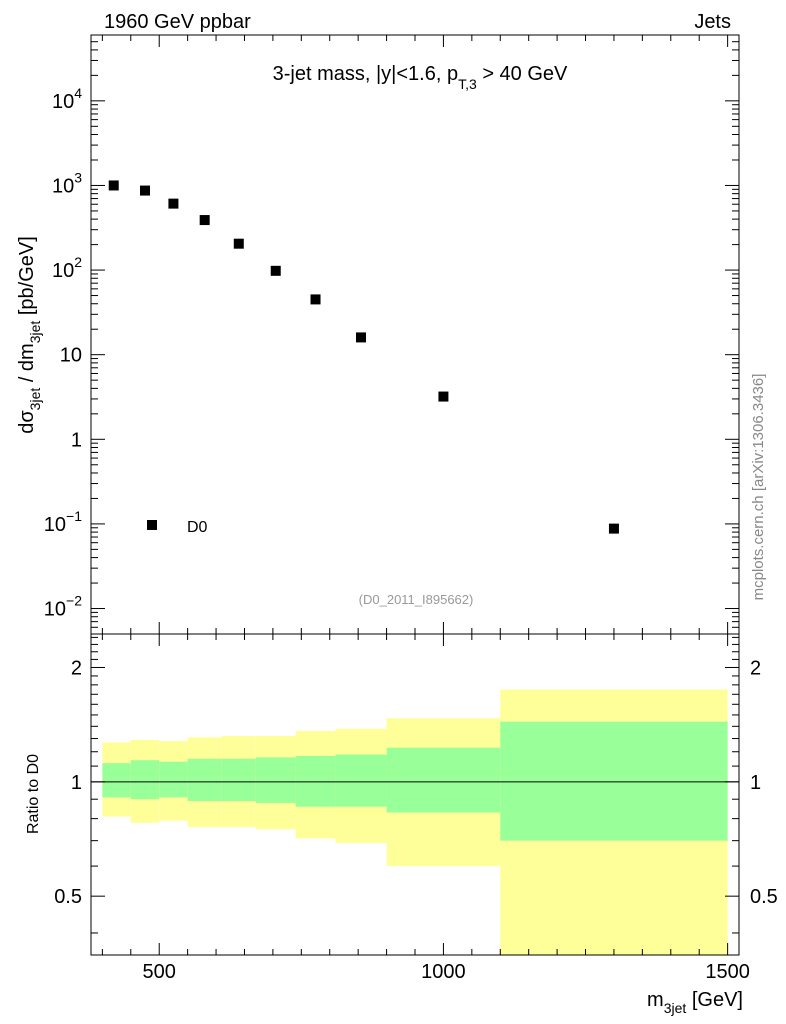 Image resolution: width=786 pixels, height=1024 pixels. What do you see at coordinates (755, 783) in the screenshot?
I see `ratio-y-tick-label-right: 1` at bounding box center [755, 783].